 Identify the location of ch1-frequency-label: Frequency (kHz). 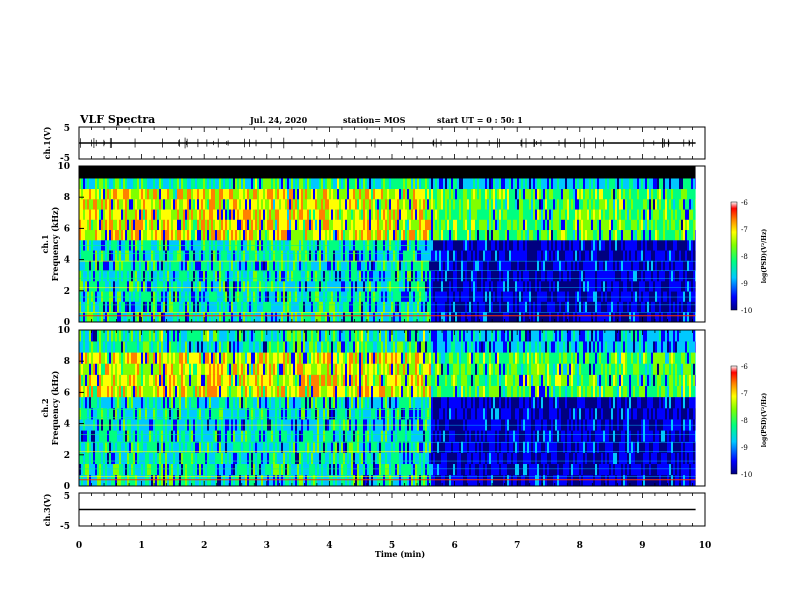
(55, 243).